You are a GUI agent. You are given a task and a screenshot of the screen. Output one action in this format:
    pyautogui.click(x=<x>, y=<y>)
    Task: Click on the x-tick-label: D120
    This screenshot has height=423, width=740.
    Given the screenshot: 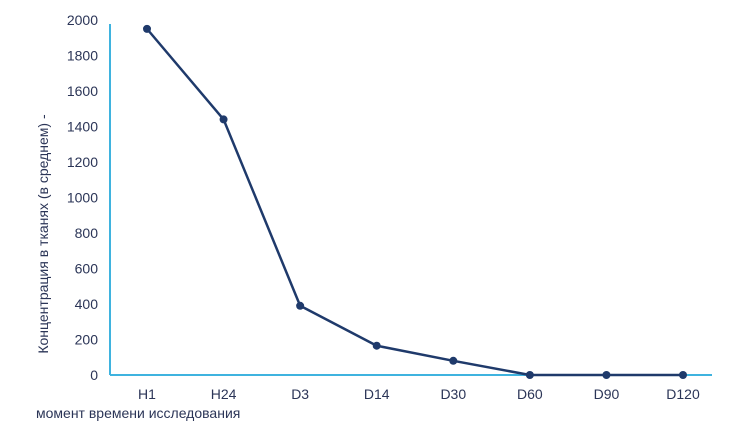 What is the action you would take?
    pyautogui.click(x=683, y=394)
    